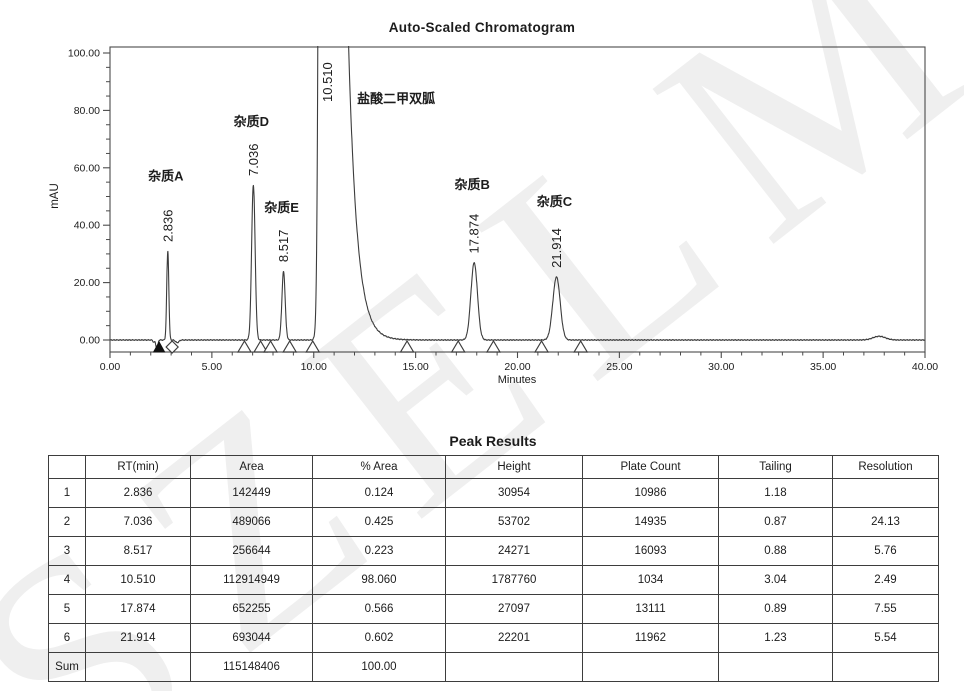  I want to click on table-cell: 98.060, so click(379, 580).